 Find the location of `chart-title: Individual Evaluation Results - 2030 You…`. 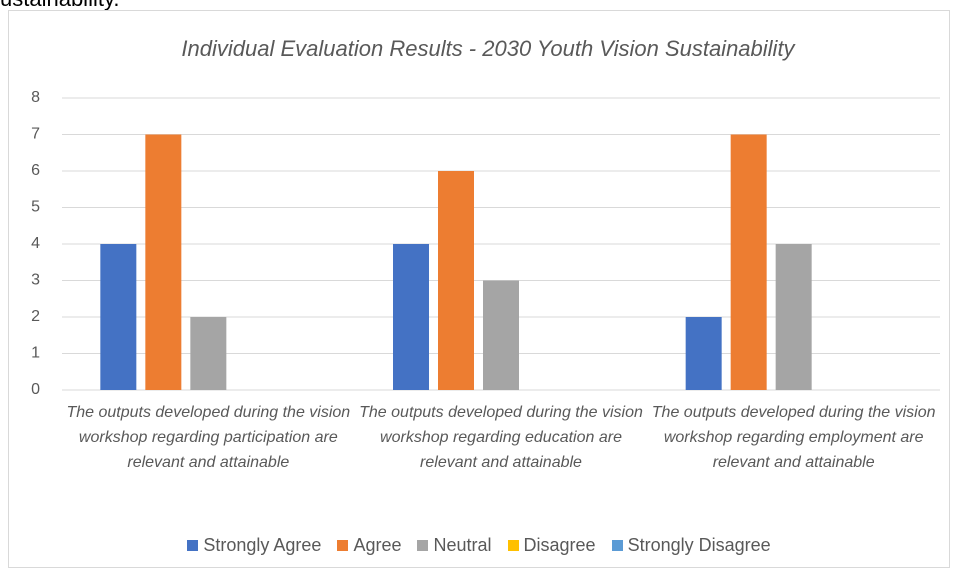

chart-title: Individual Evaluation Results - 2030 You… is located at coordinates (488, 48).